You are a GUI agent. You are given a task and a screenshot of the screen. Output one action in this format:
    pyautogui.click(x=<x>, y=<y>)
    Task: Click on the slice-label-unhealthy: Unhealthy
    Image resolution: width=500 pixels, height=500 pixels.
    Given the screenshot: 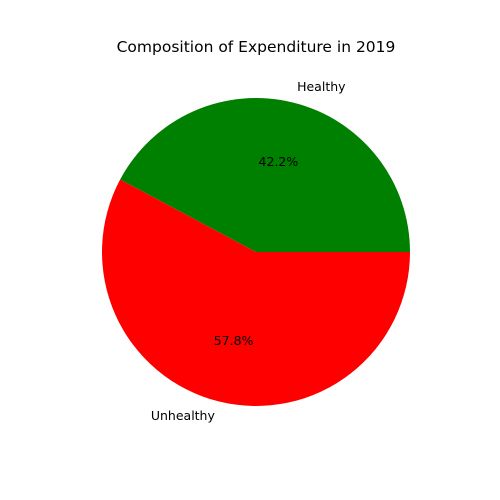 What is the action you would take?
    pyautogui.click(x=183, y=415)
    